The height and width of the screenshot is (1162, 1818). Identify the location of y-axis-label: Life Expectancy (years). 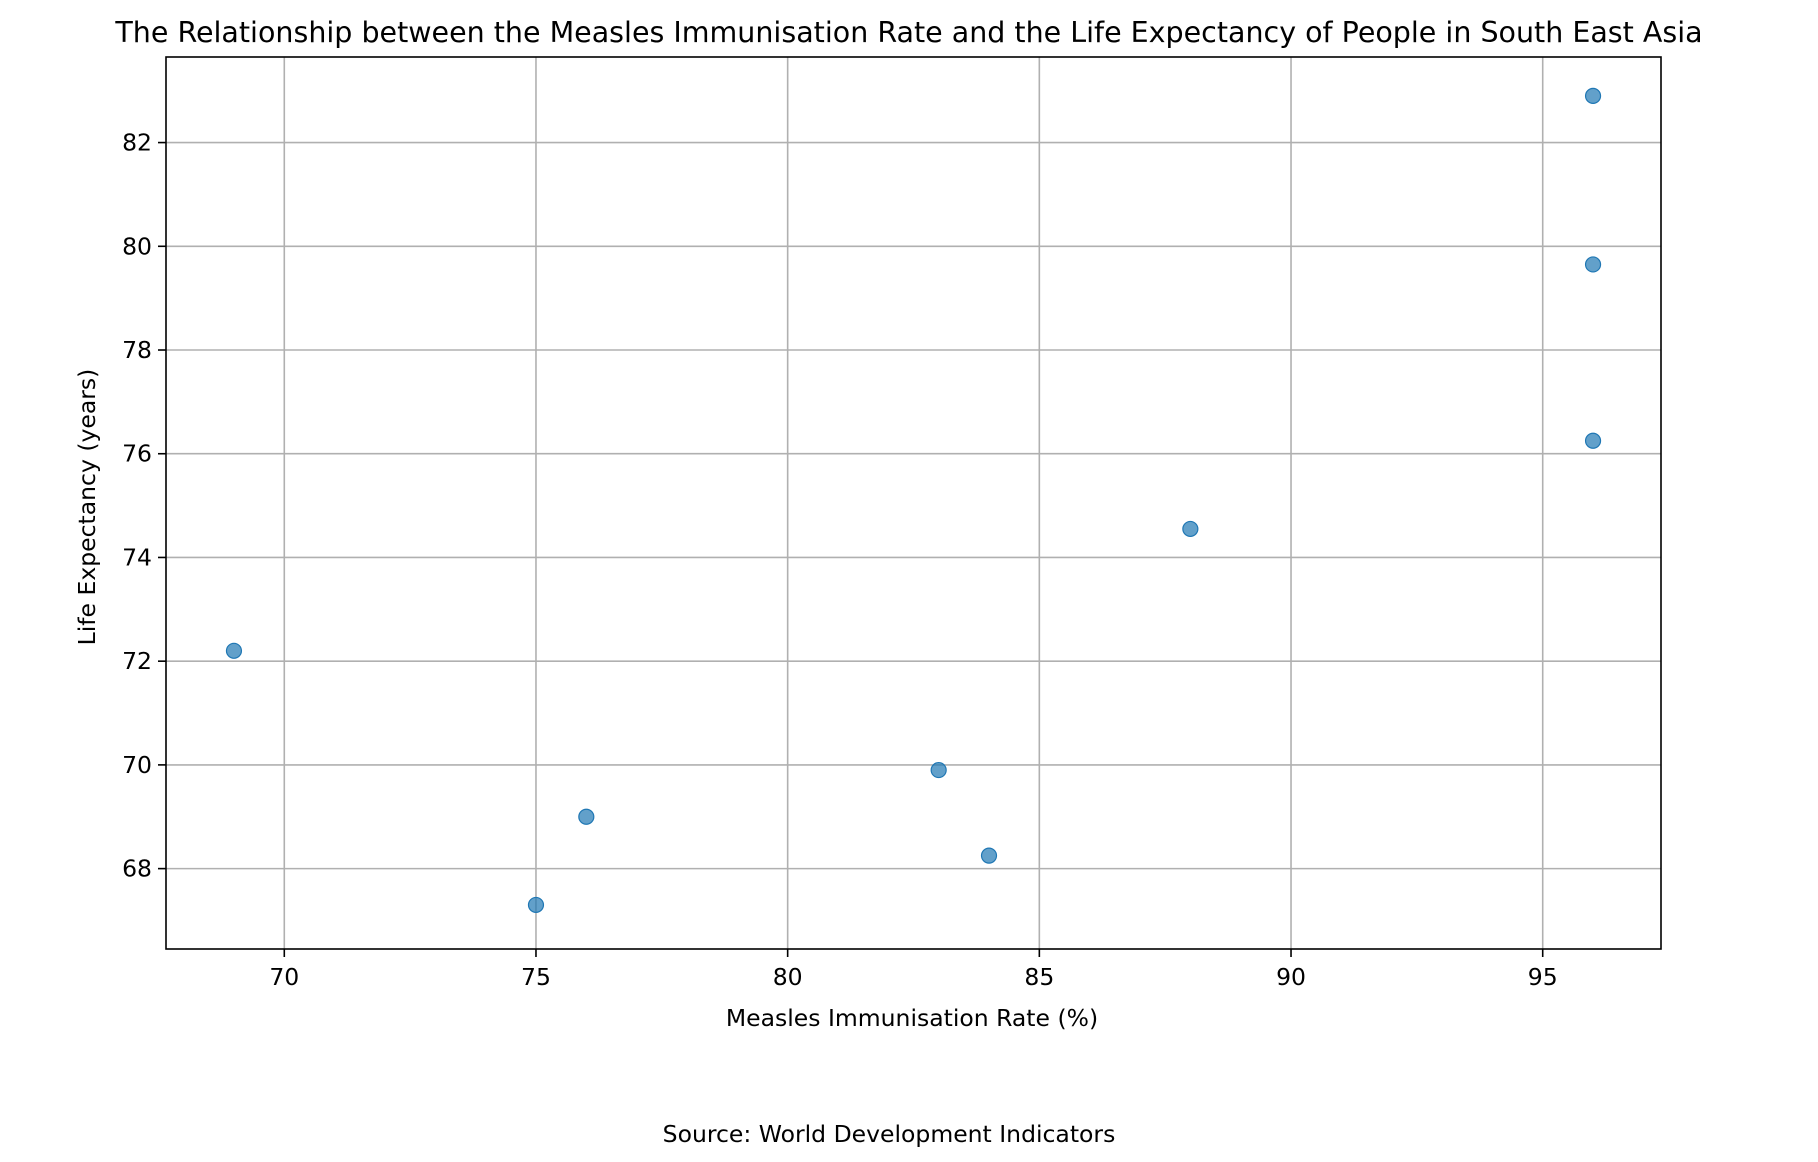
(87, 507).